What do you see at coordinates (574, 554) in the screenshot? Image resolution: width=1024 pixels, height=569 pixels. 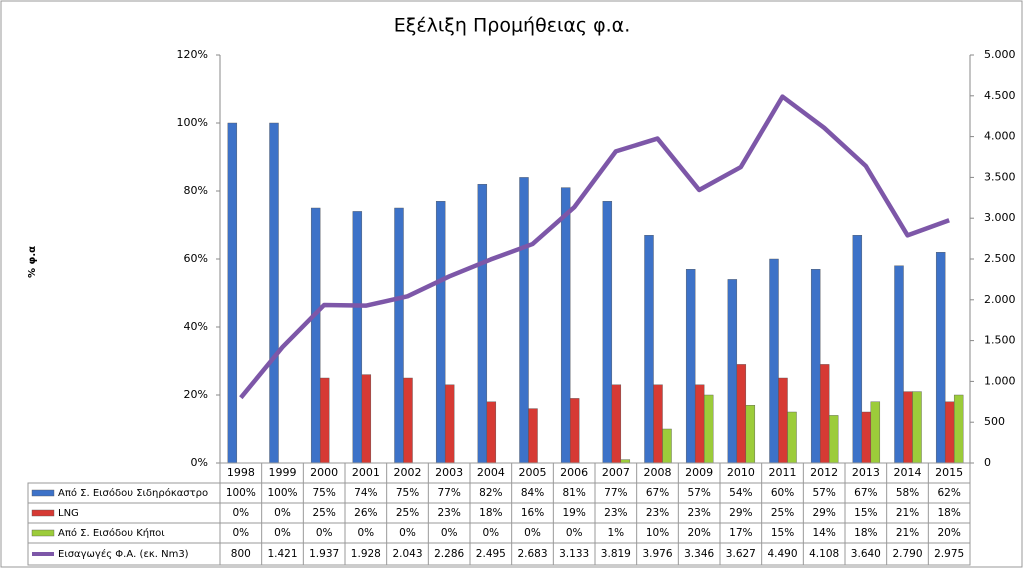 I see `table-value: 3.133` at bounding box center [574, 554].